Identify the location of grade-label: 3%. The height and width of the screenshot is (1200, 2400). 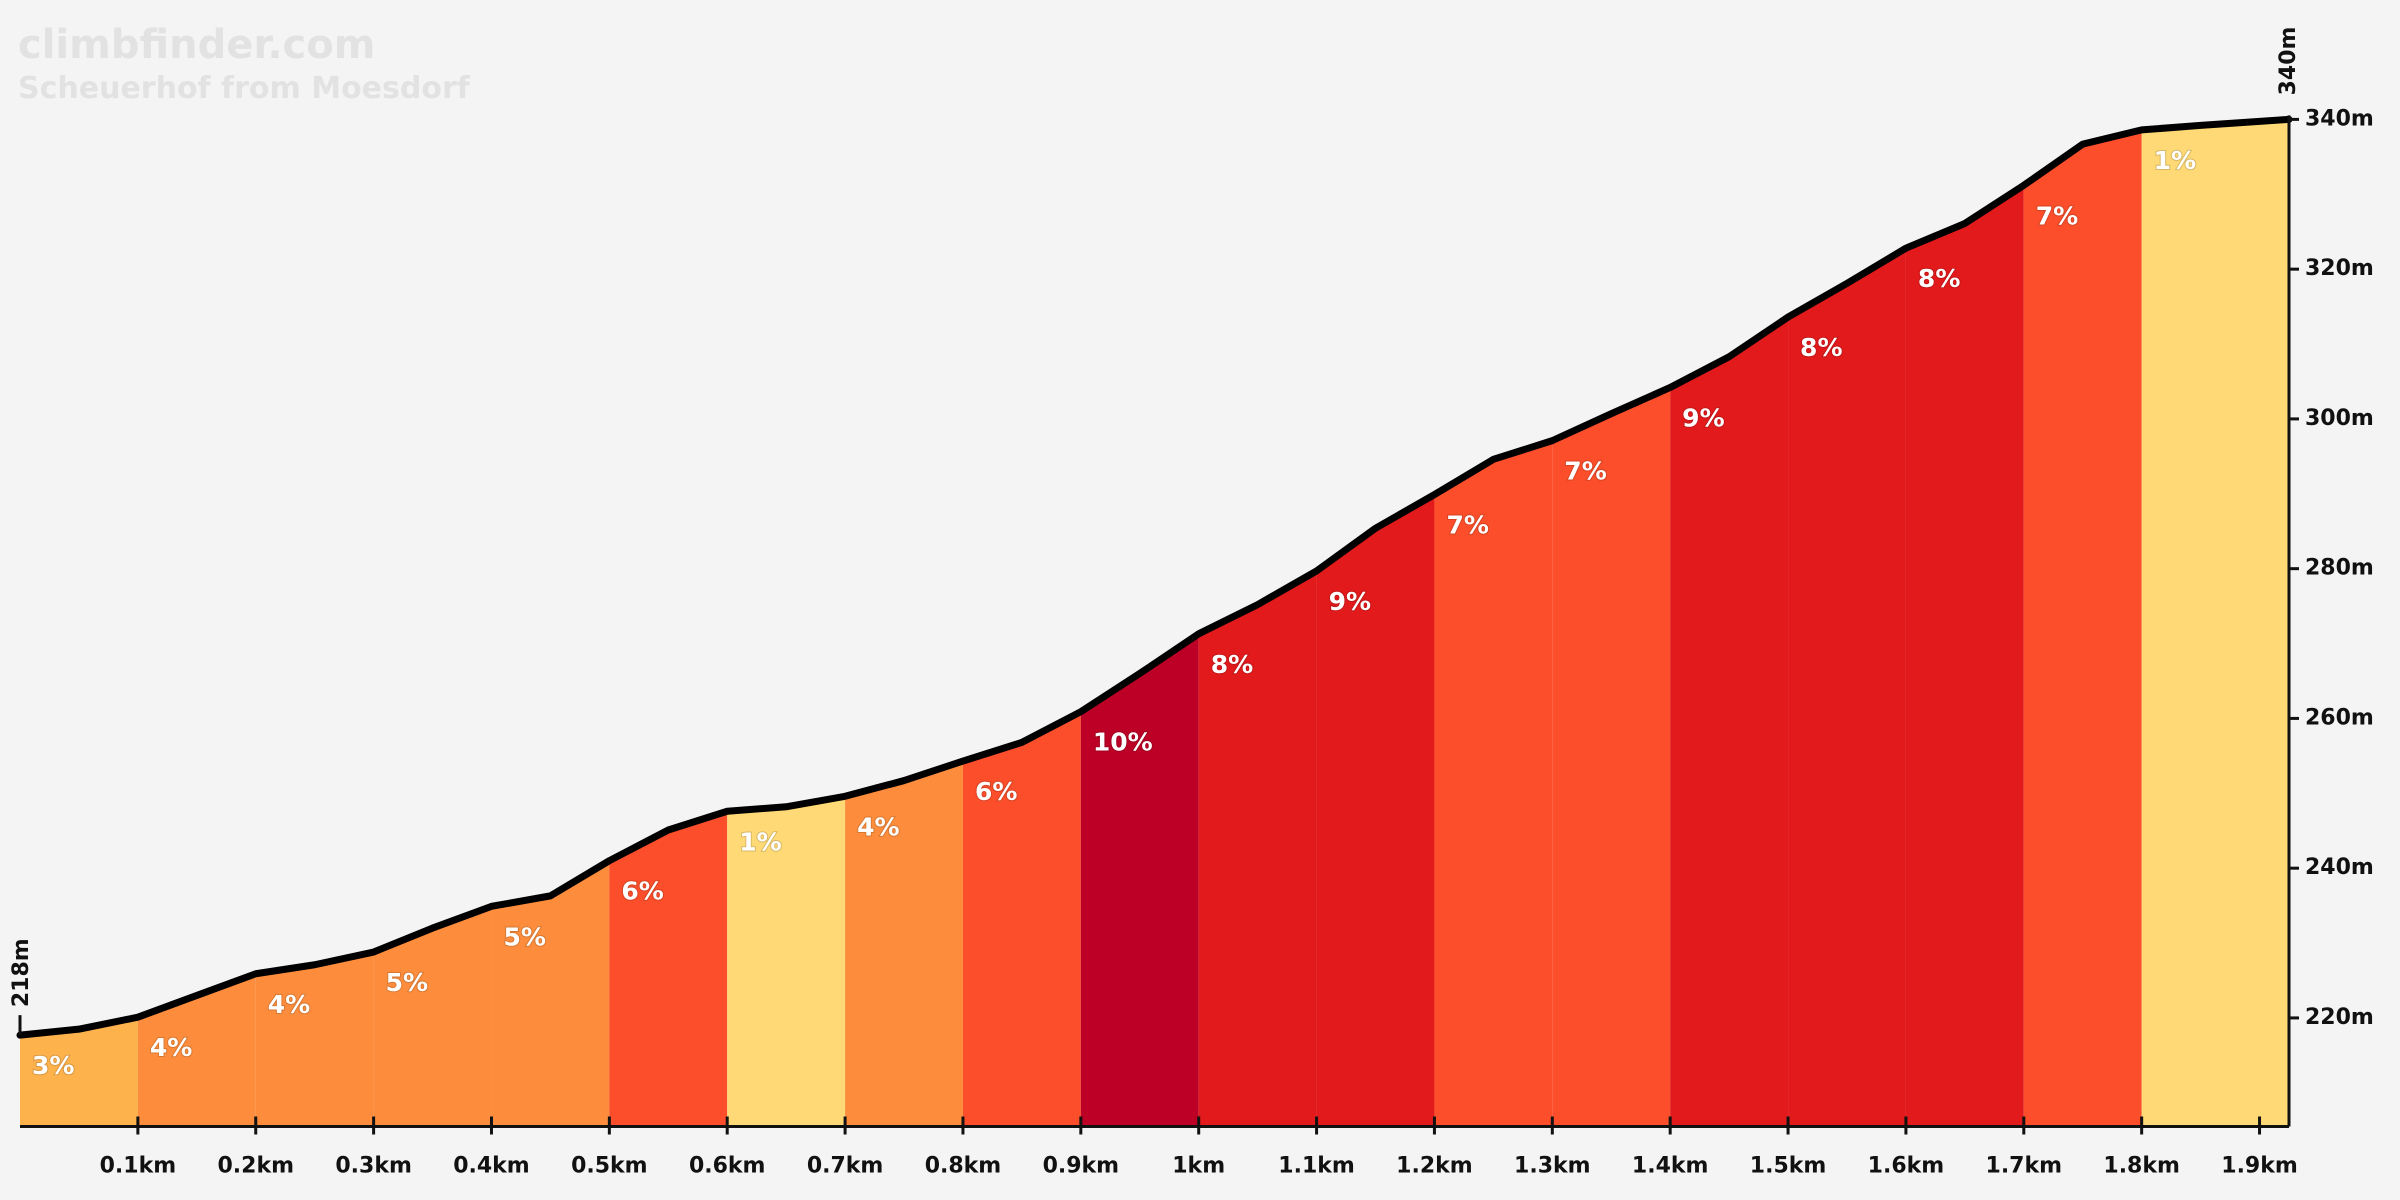
(53, 1065).